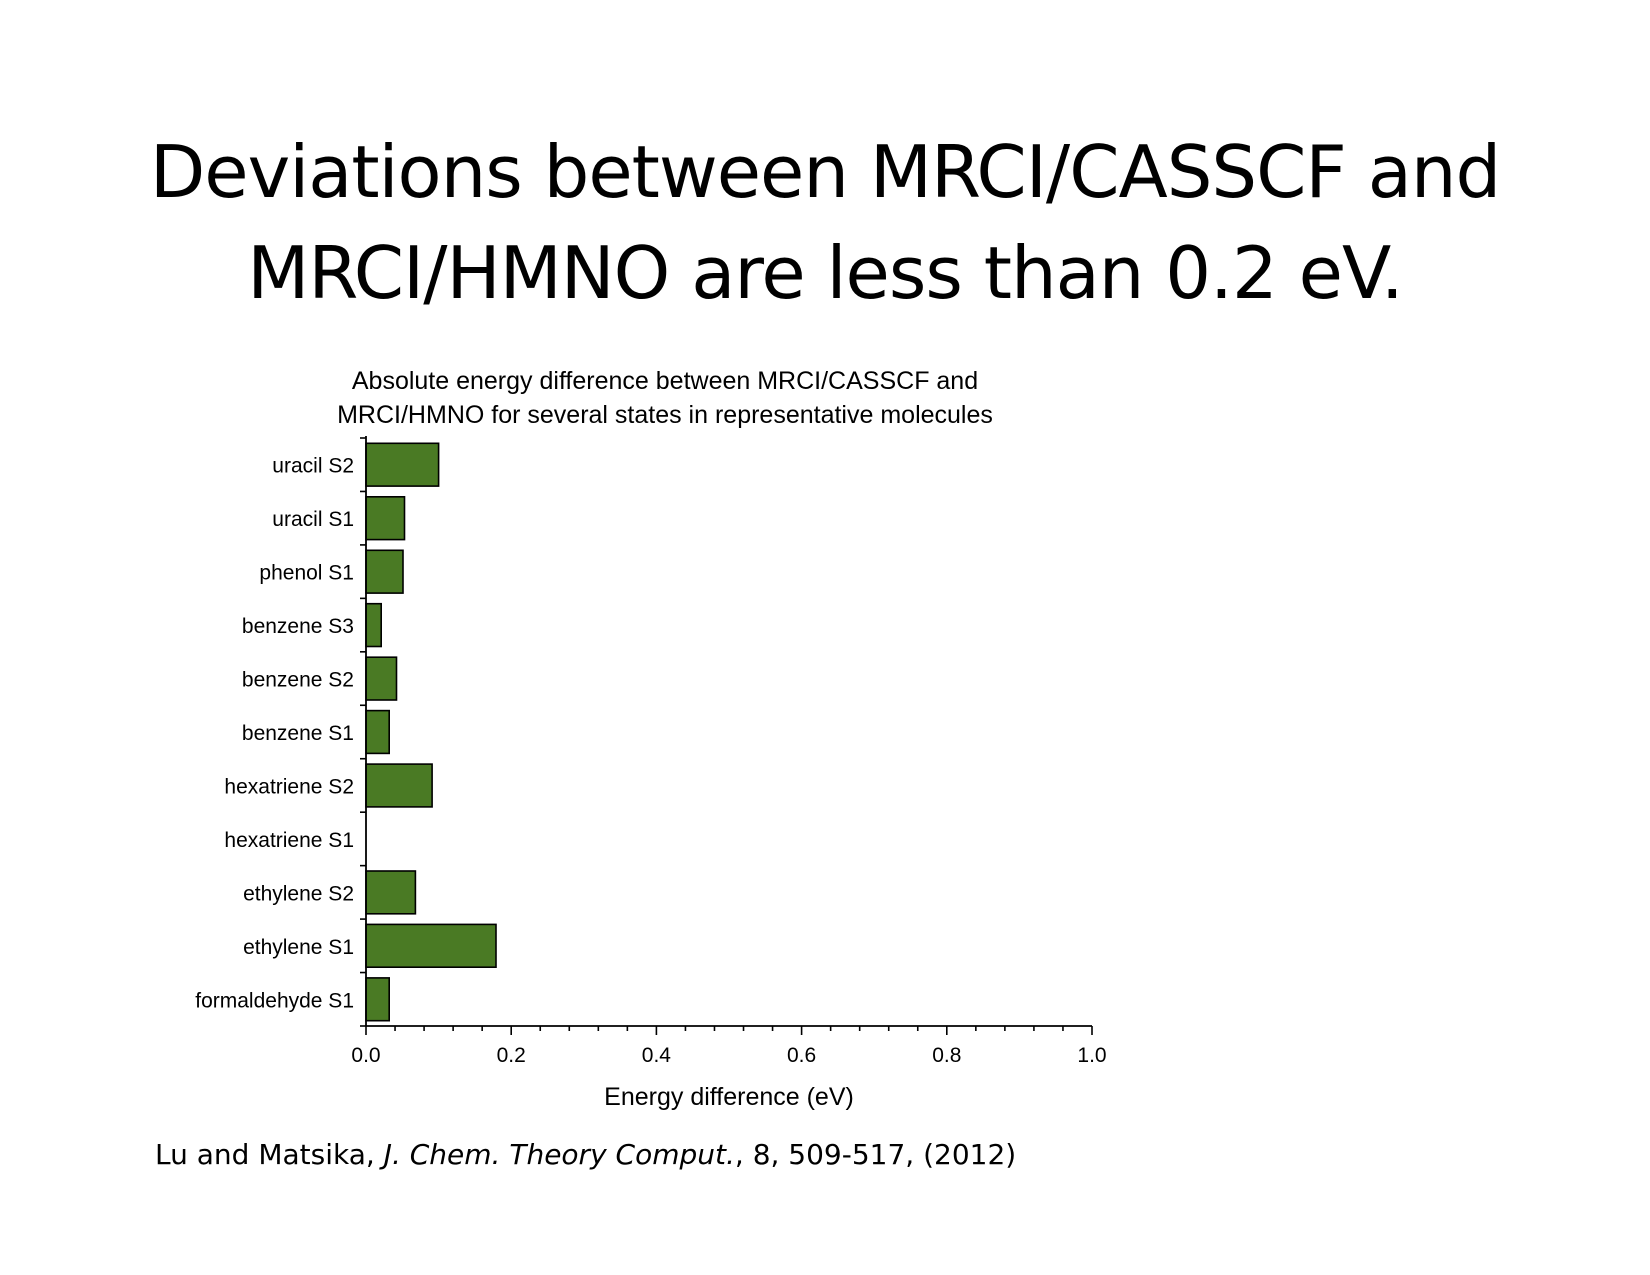 This screenshot has width=1650, height=1275. What do you see at coordinates (1091, 1055) in the screenshot?
I see `x-tick-label: 1.0` at bounding box center [1091, 1055].